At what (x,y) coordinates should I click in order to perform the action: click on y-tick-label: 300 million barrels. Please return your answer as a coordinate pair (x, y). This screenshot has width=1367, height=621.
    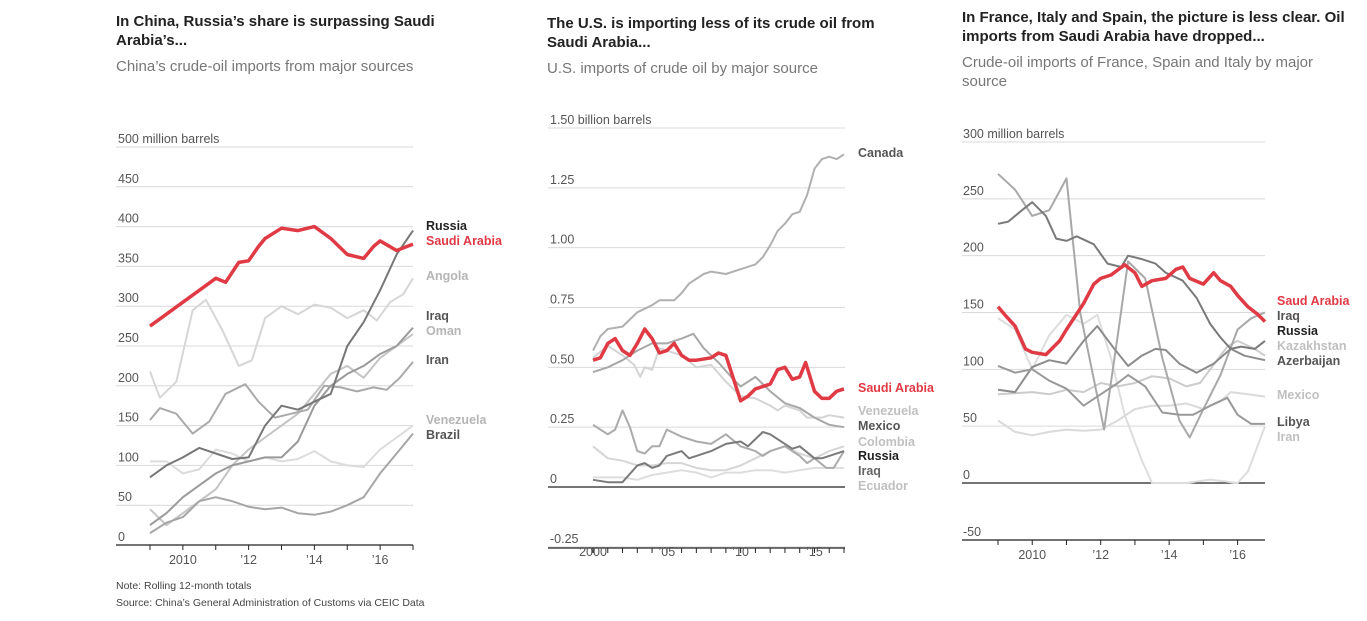
    Looking at the image, I should click on (1013, 134).